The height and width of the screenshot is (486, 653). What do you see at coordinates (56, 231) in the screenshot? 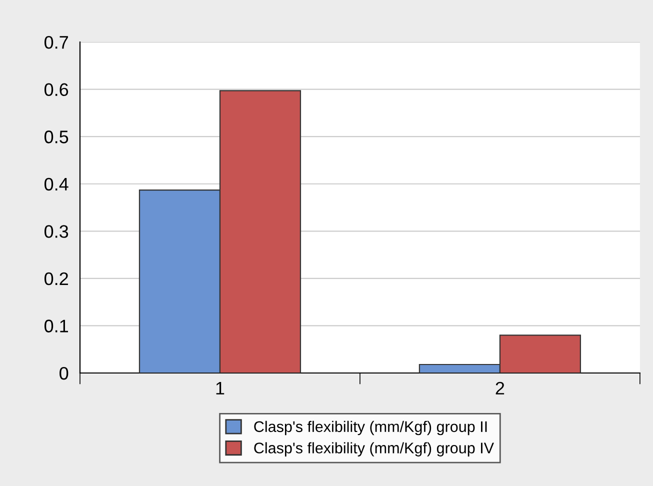
I see `y-tick-label: 0.3` at bounding box center [56, 231].